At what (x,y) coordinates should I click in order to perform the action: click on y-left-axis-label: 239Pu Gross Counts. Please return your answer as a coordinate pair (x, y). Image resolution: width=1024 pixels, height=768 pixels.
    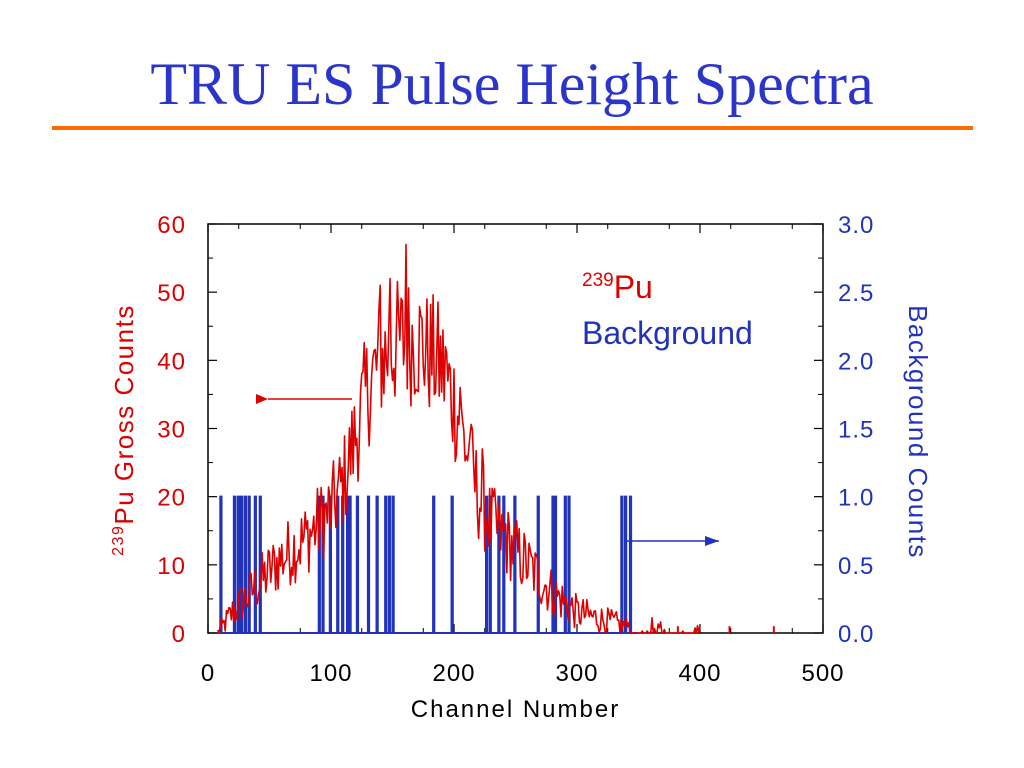
    Looking at the image, I should click on (124, 430).